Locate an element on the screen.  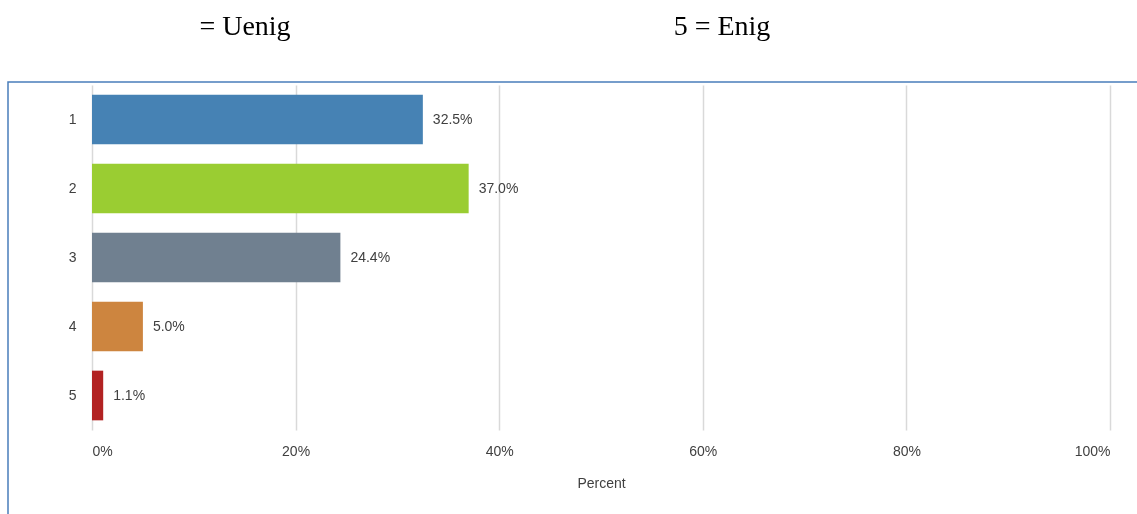
y-tick-label: 2 is located at coordinates (72, 187).